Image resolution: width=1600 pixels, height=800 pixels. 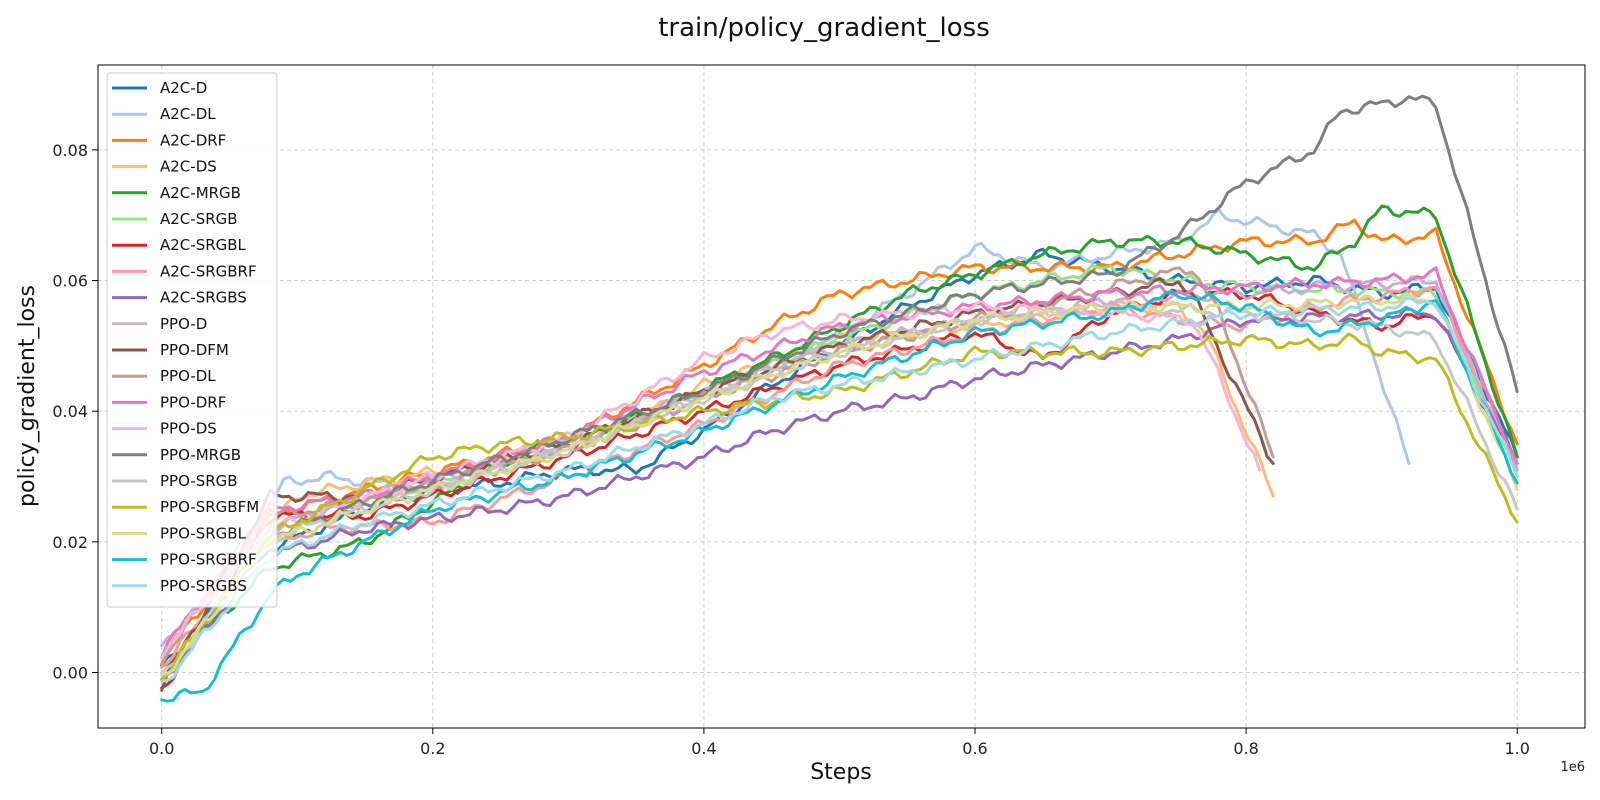 I want to click on x-tick-label: 0.0, so click(x=161, y=748).